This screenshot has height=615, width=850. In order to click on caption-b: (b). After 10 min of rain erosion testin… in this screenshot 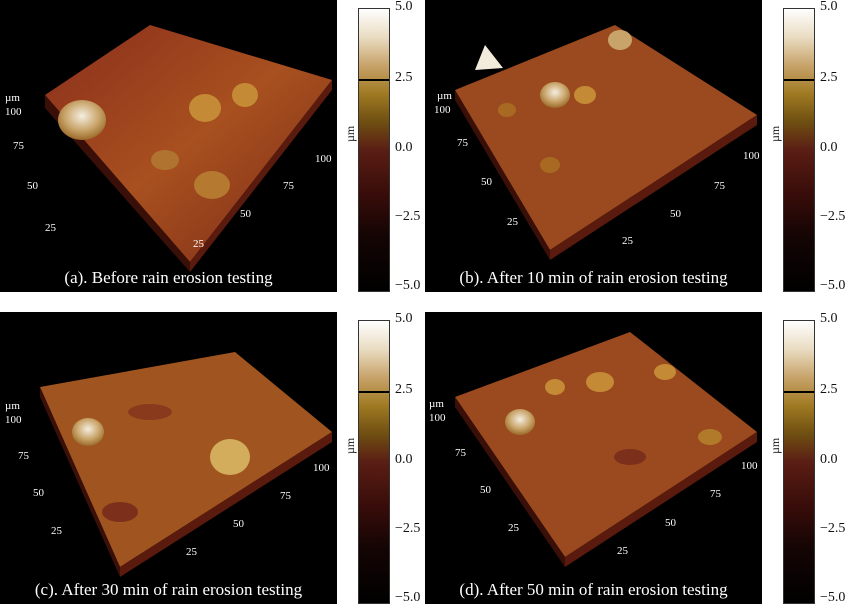, I will do `click(593, 277)`.